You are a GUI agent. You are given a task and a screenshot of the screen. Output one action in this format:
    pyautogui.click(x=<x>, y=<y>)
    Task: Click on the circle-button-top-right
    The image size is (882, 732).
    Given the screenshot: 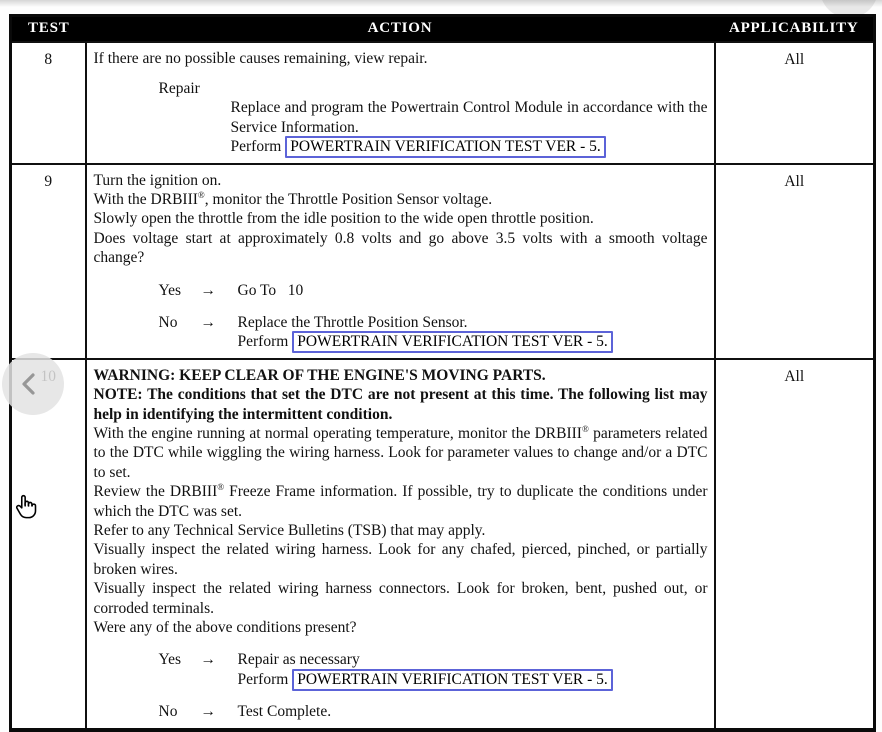 What is the action you would take?
    pyautogui.click(x=849, y=9)
    